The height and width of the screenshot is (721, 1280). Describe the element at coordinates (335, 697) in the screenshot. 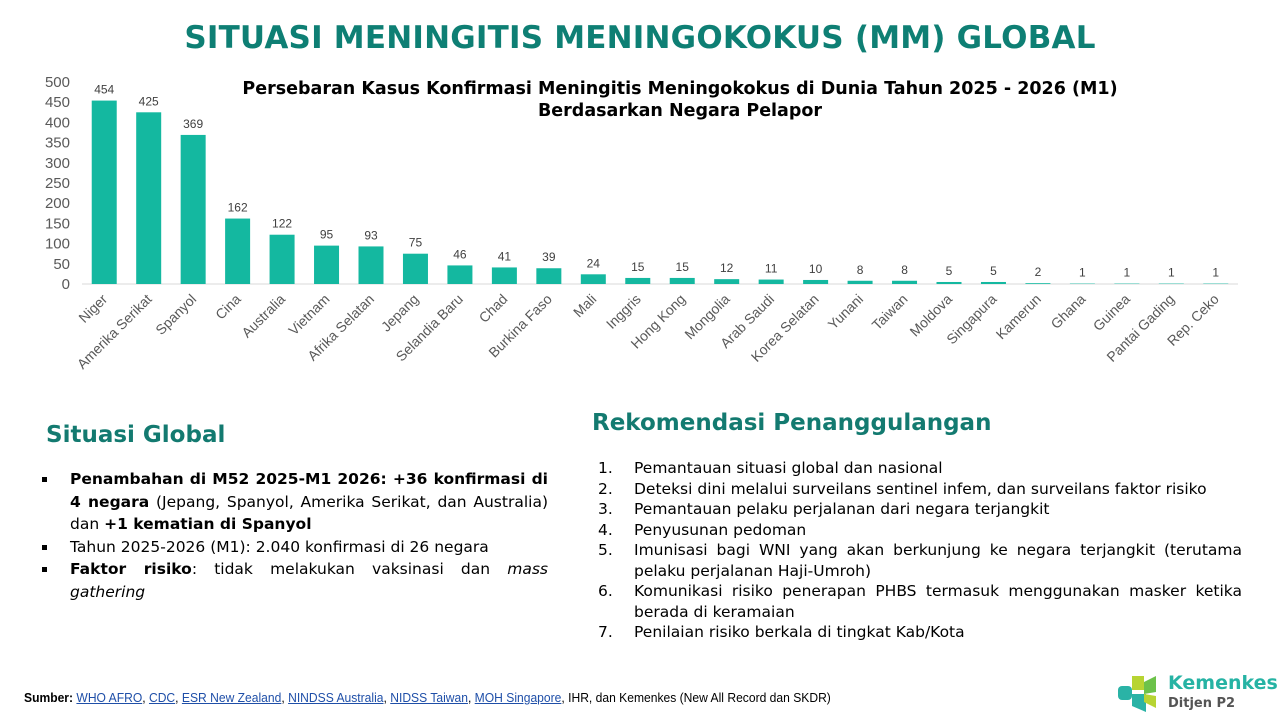

I see `source-link: NINDSS Australia` at that location.